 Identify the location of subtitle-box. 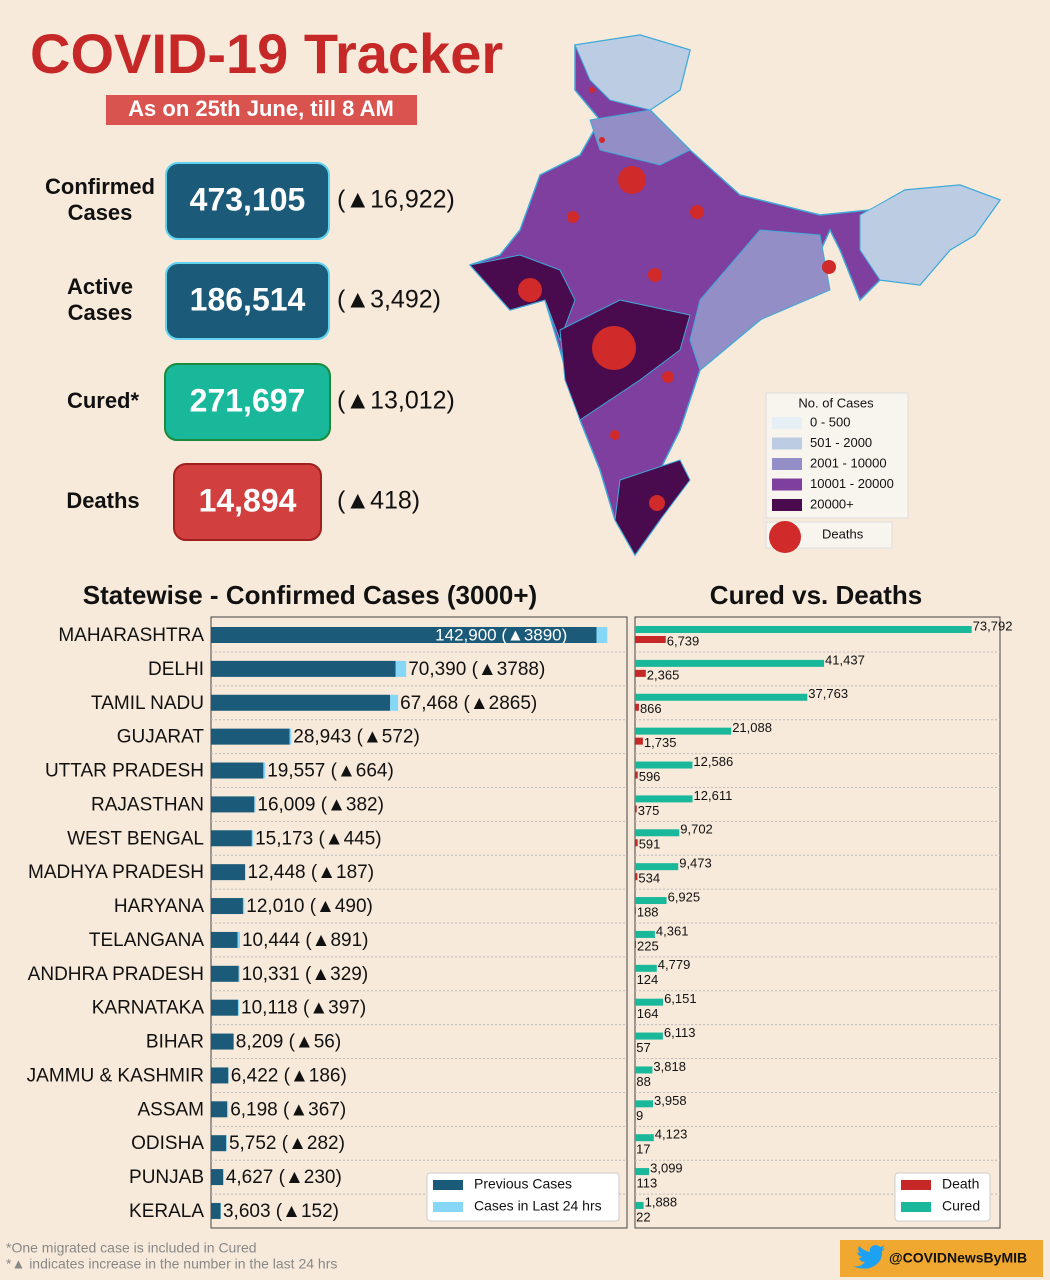
(261, 110).